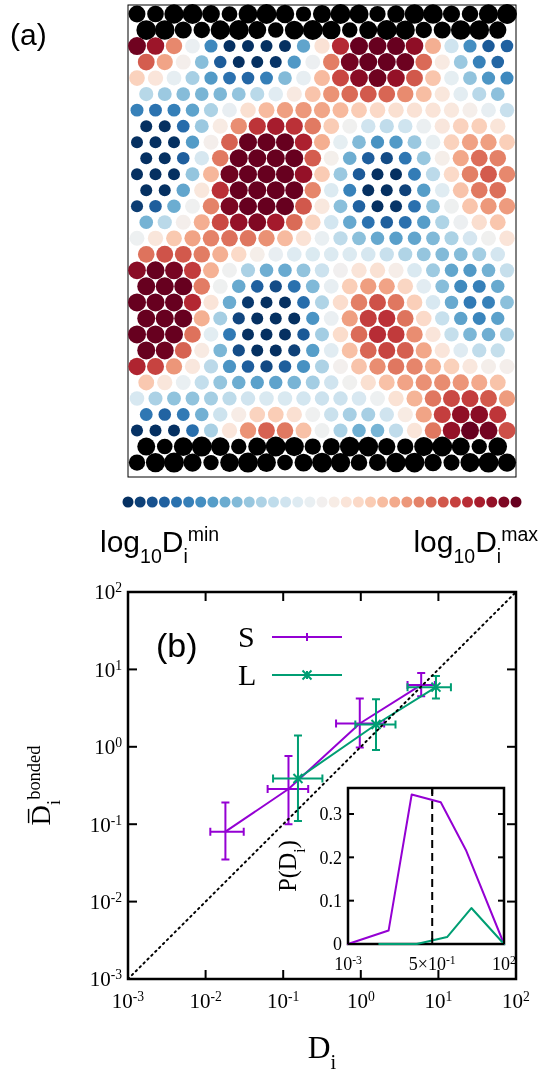  Describe the element at coordinates (438, 1000) in the screenshot. I see `x-tick-label: 10$^{1}$` at that location.